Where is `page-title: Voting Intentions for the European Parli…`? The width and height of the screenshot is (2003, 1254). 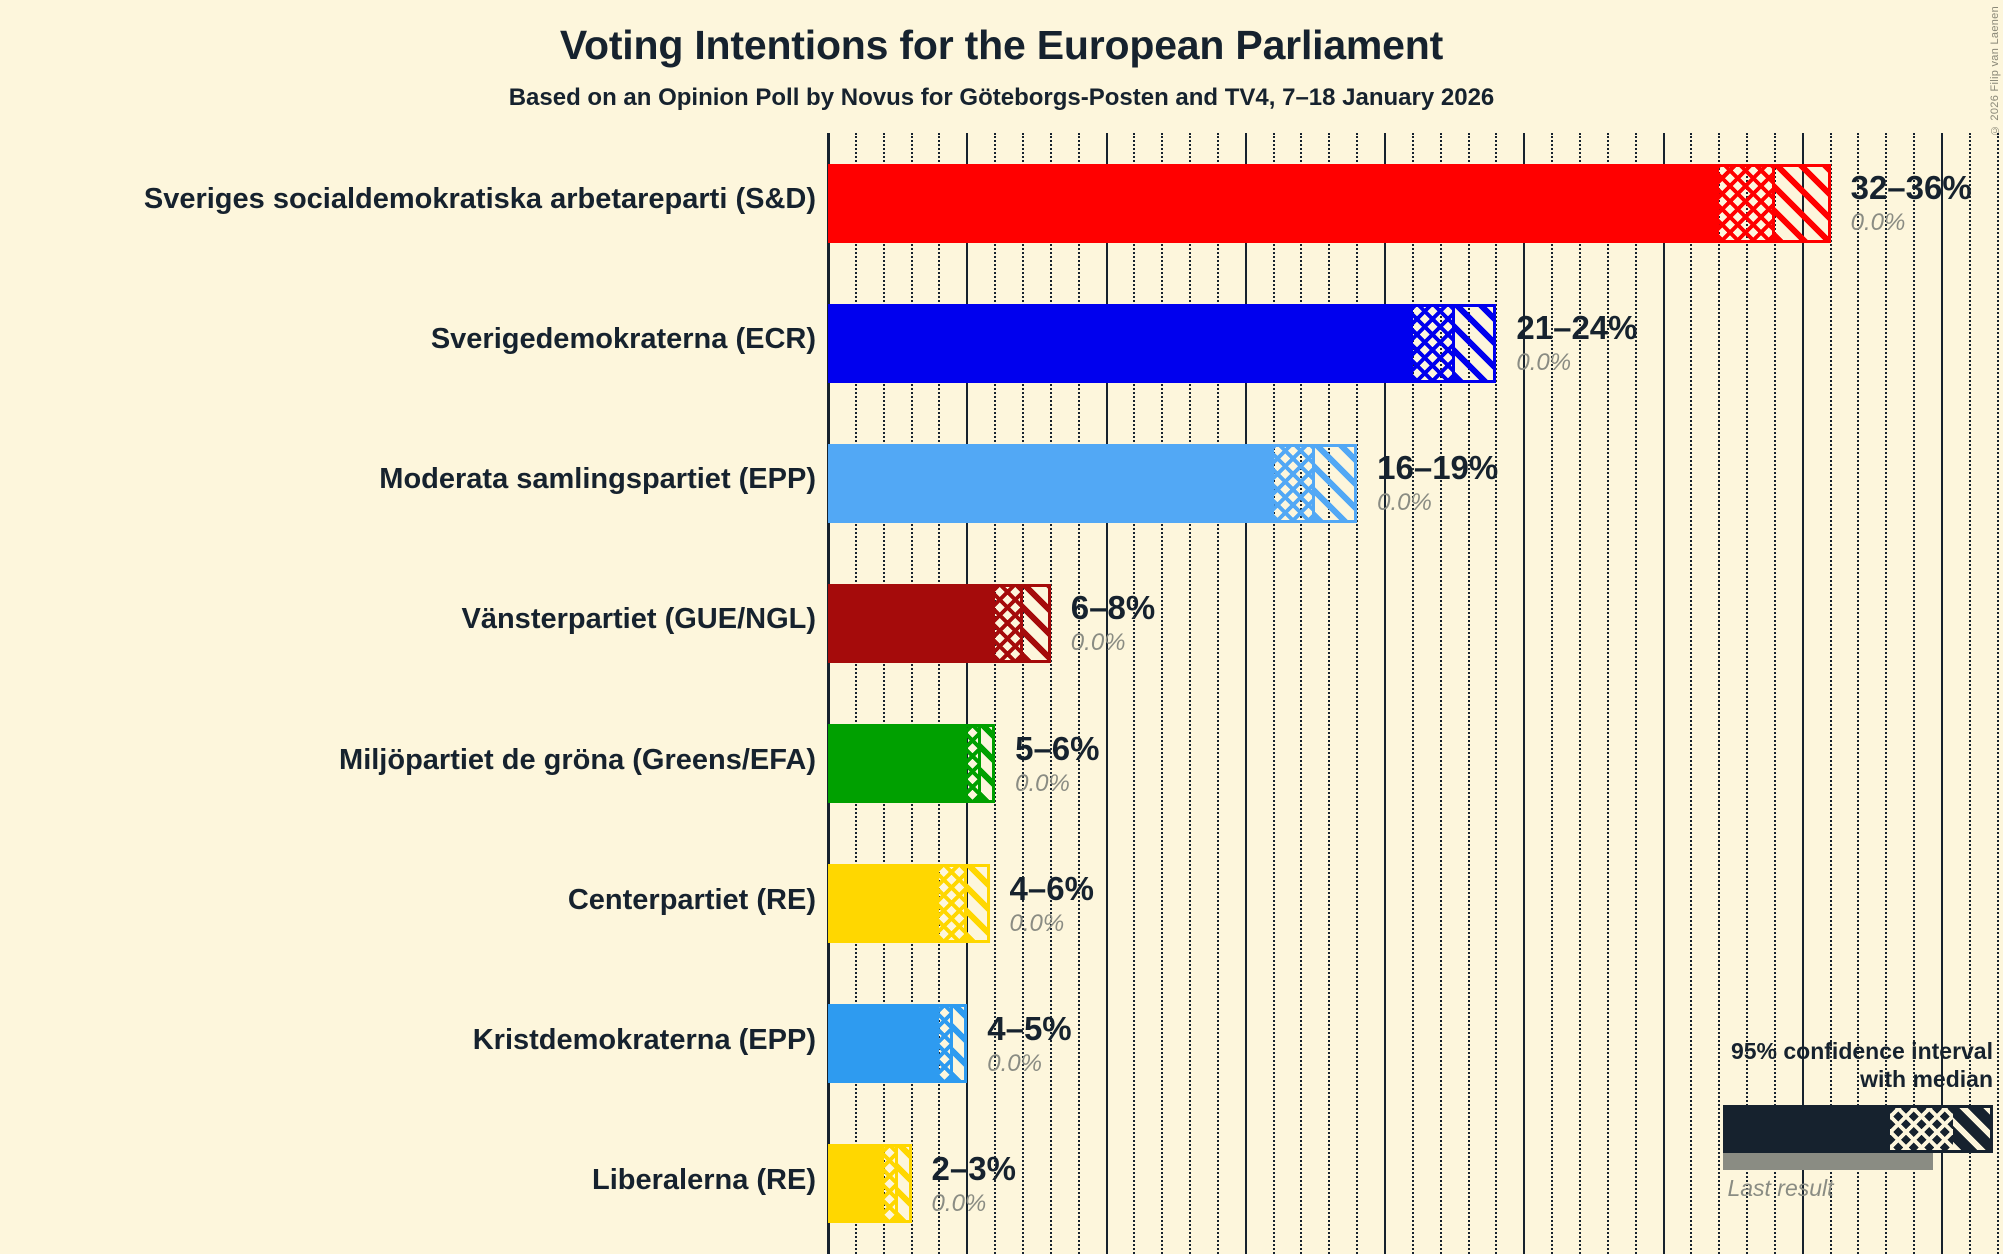 page-title: Voting Intentions for the European Parli… is located at coordinates (1001, 45).